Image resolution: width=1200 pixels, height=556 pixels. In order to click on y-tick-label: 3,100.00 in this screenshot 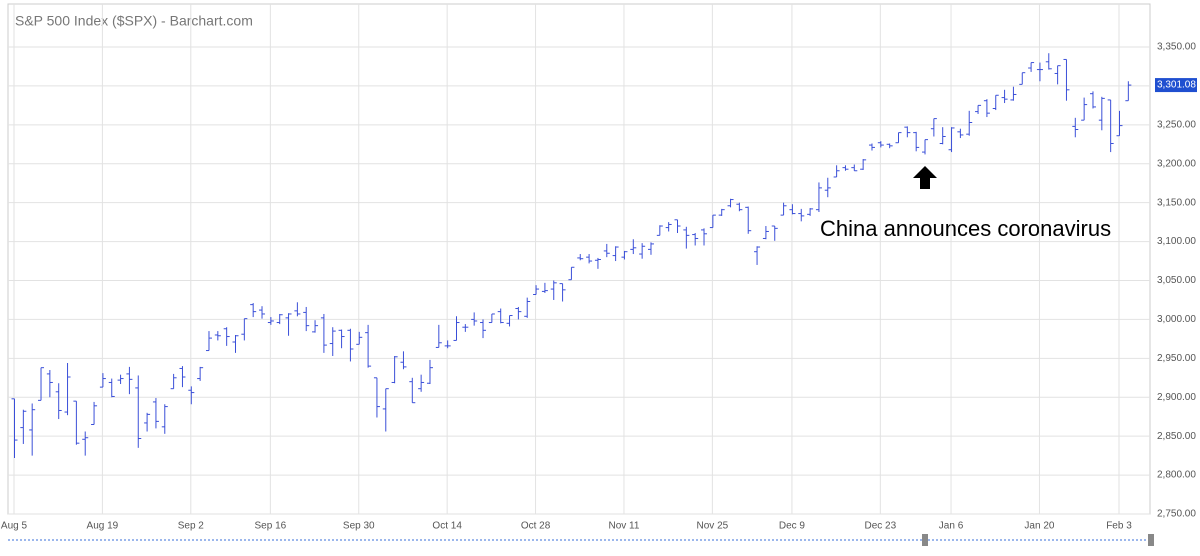, I will do `click(1176, 241)`.